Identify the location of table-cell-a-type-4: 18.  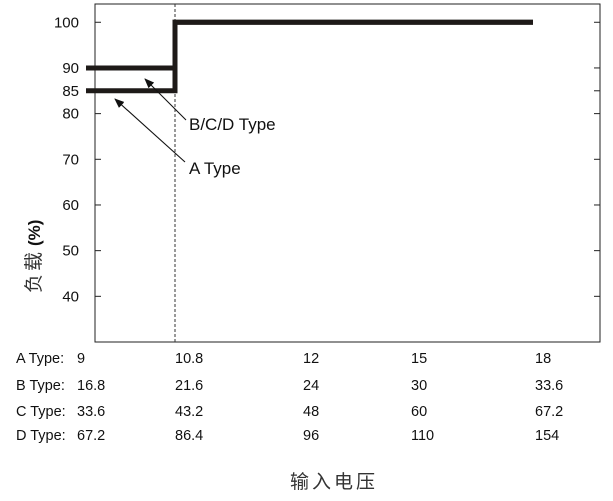
(543, 359).